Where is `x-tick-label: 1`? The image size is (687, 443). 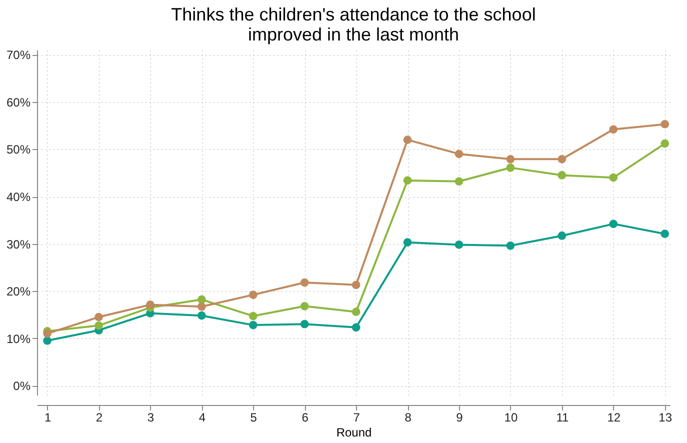 x-tick-label: 1 is located at coordinates (48, 417).